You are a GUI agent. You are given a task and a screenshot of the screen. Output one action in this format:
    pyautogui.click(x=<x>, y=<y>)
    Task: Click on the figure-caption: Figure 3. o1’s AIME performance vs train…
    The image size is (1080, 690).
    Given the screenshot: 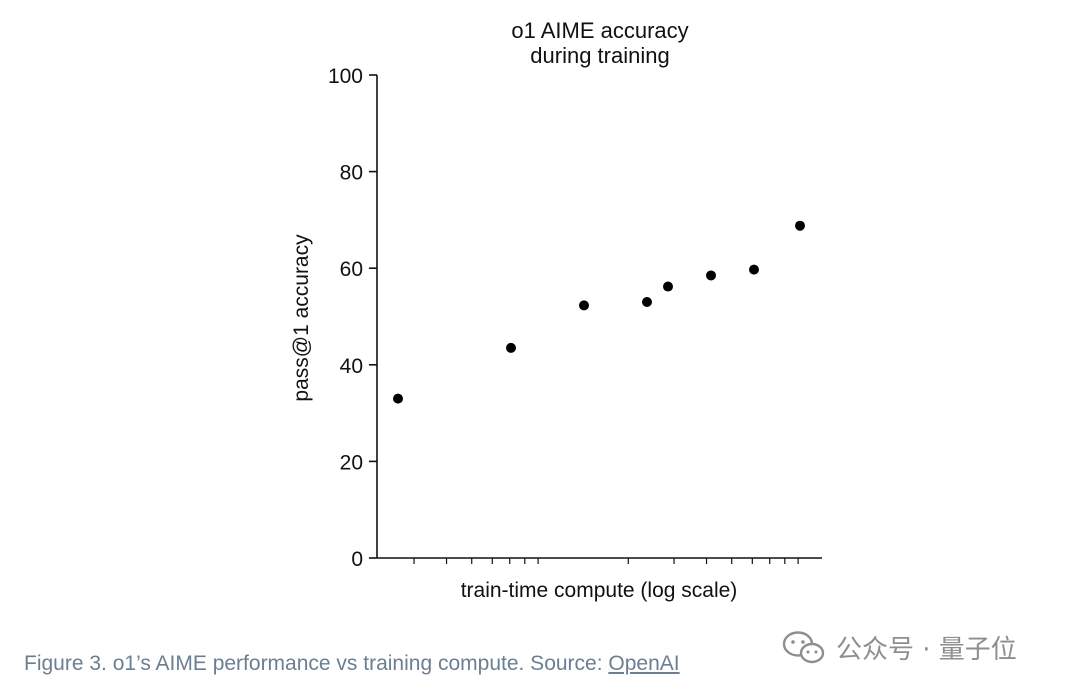 What is the action you would take?
    pyautogui.click(x=352, y=664)
    